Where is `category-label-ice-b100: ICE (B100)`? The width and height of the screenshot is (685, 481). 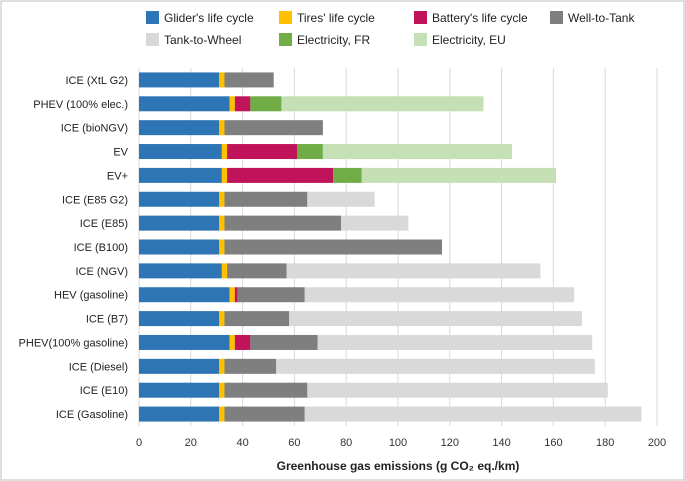 category-label-ice-b100: ICE (B100) is located at coordinates (101, 248).